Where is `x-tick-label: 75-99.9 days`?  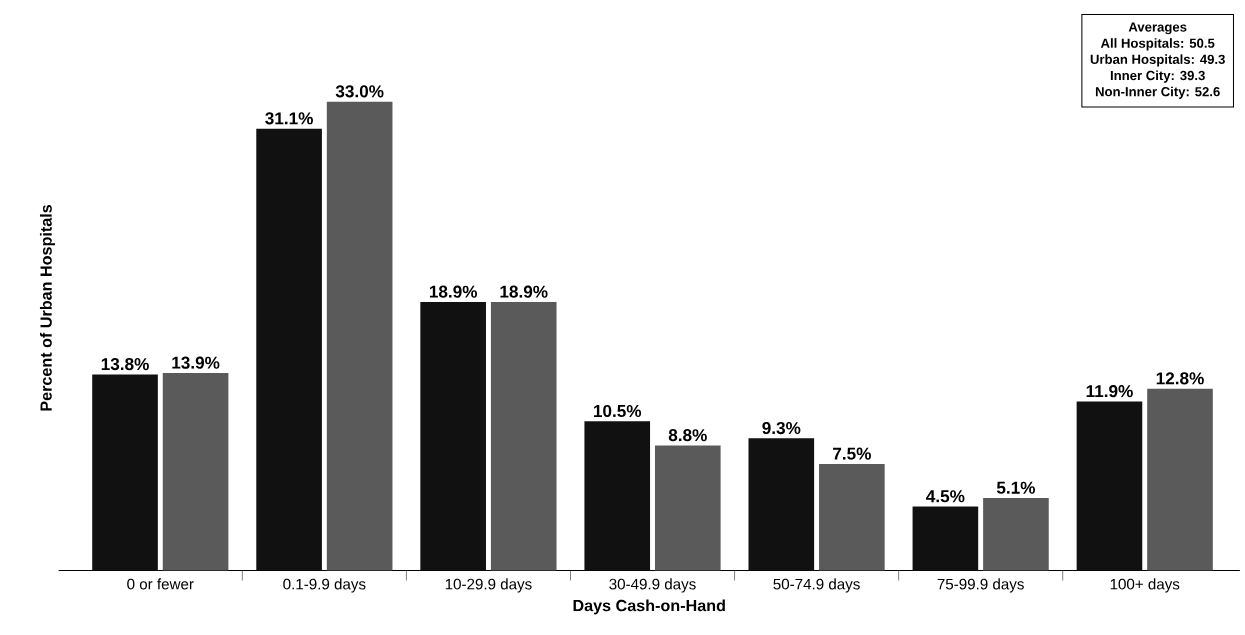 x-tick-label: 75-99.9 days is located at coordinates (980, 585).